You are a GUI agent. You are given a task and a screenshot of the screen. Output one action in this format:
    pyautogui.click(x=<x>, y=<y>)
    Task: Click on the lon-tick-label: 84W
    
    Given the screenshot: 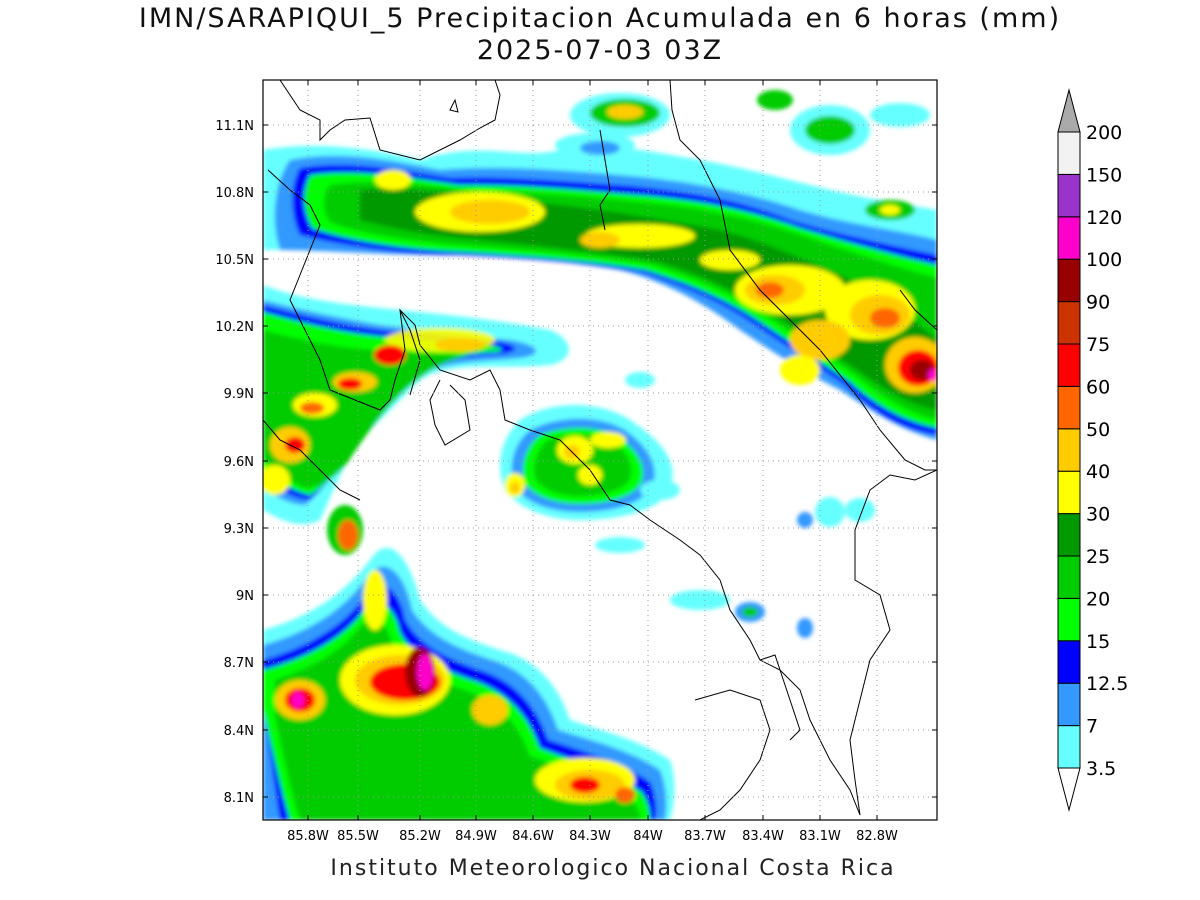 What is the action you would take?
    pyautogui.click(x=648, y=836)
    